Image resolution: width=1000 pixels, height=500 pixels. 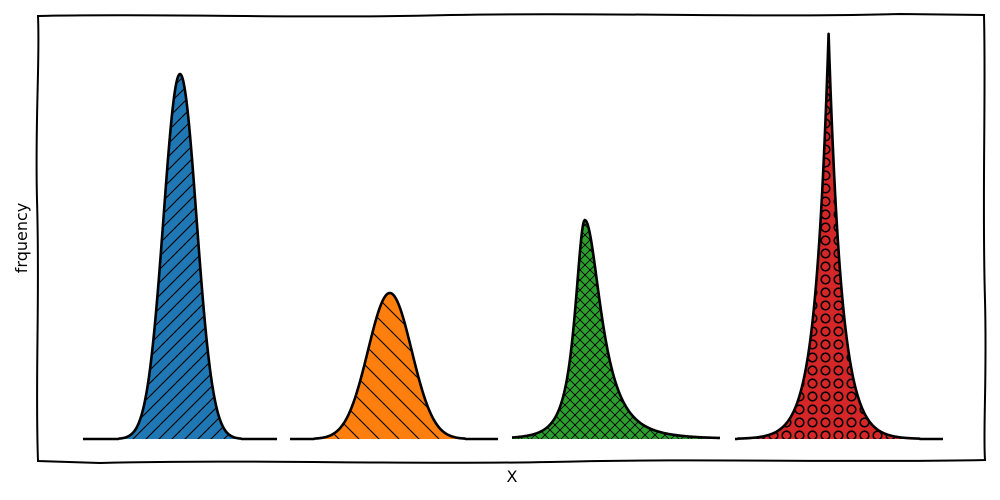 I want to click on series-2-hatch, so click(x=394, y=366).